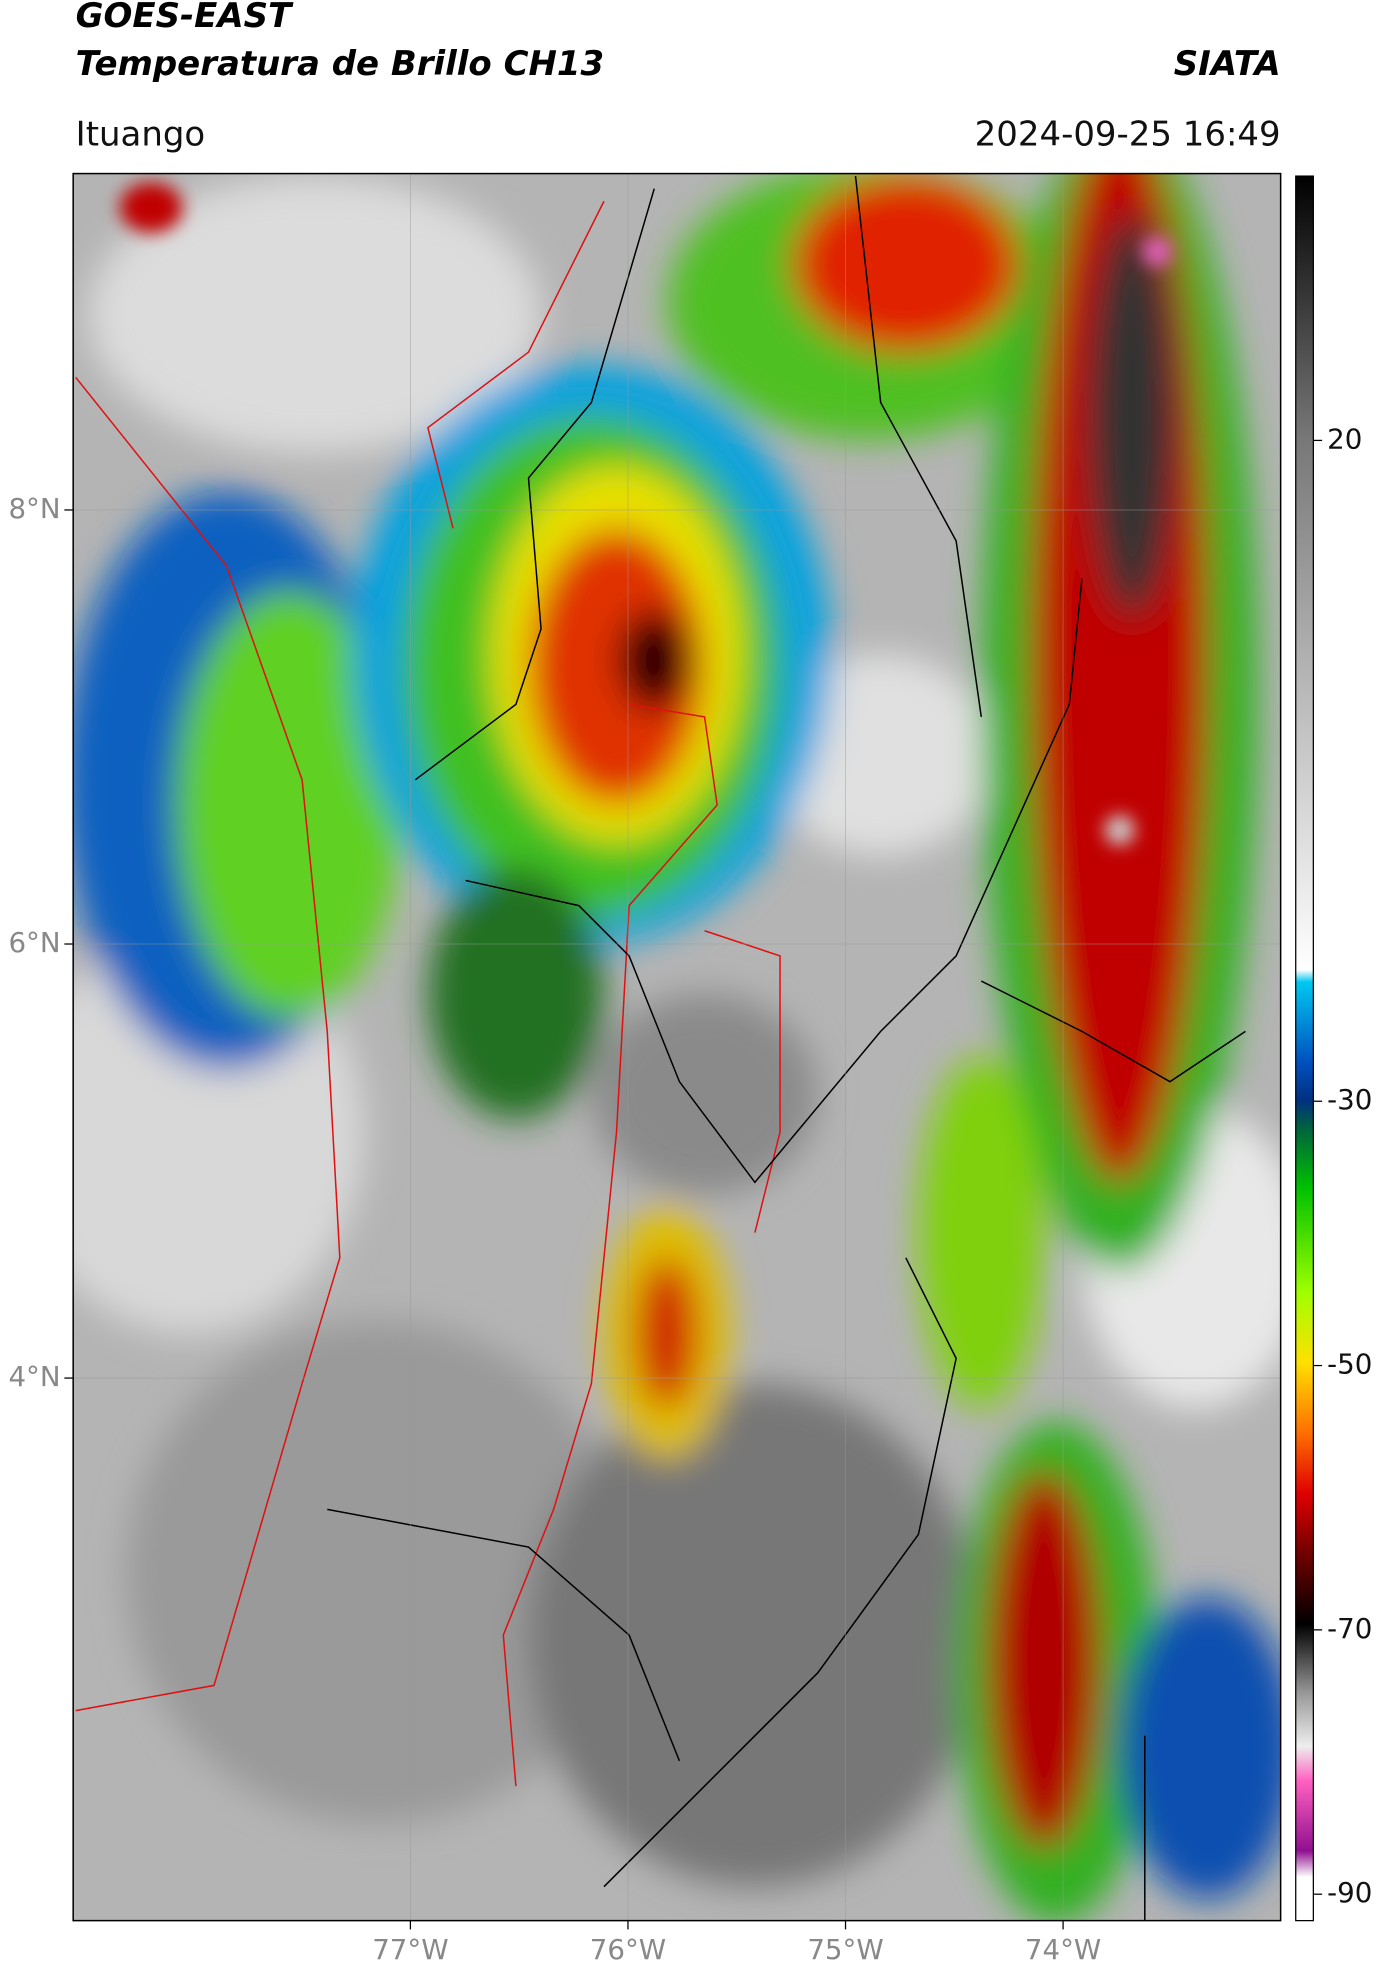 The height and width of the screenshot is (1985, 1384). I want to click on x-tick-label: 77°W, so click(410, 1949).